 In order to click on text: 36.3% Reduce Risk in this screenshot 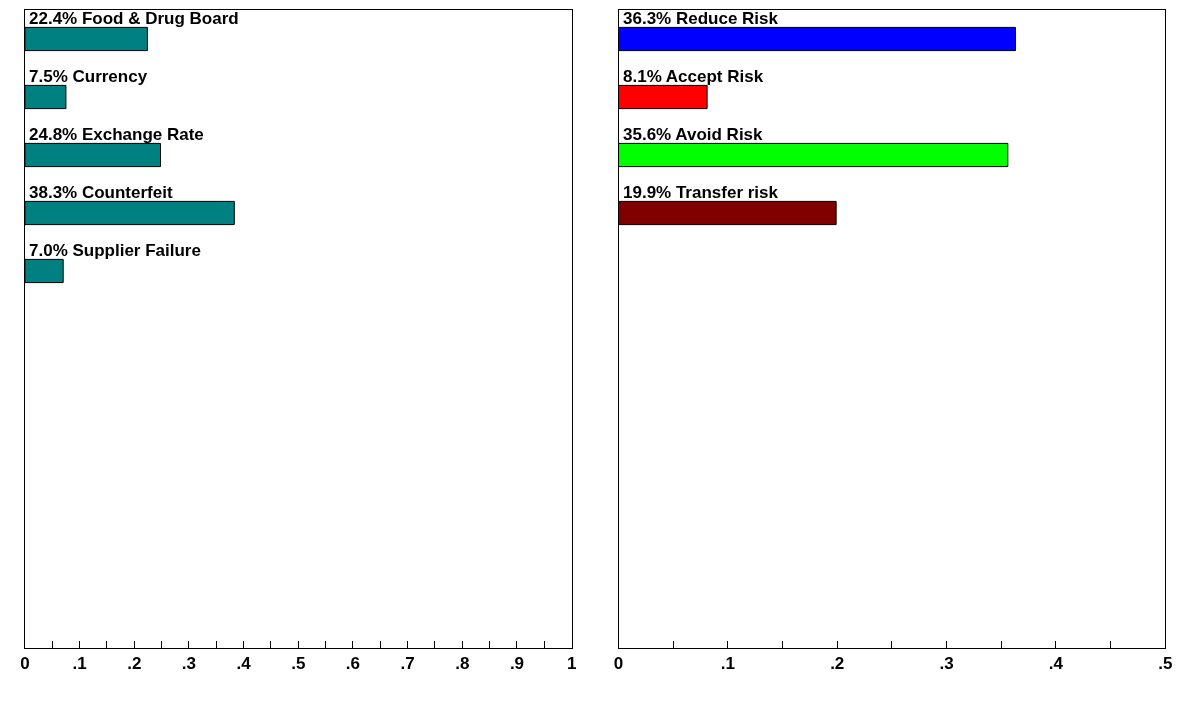, I will do `click(700, 18)`.